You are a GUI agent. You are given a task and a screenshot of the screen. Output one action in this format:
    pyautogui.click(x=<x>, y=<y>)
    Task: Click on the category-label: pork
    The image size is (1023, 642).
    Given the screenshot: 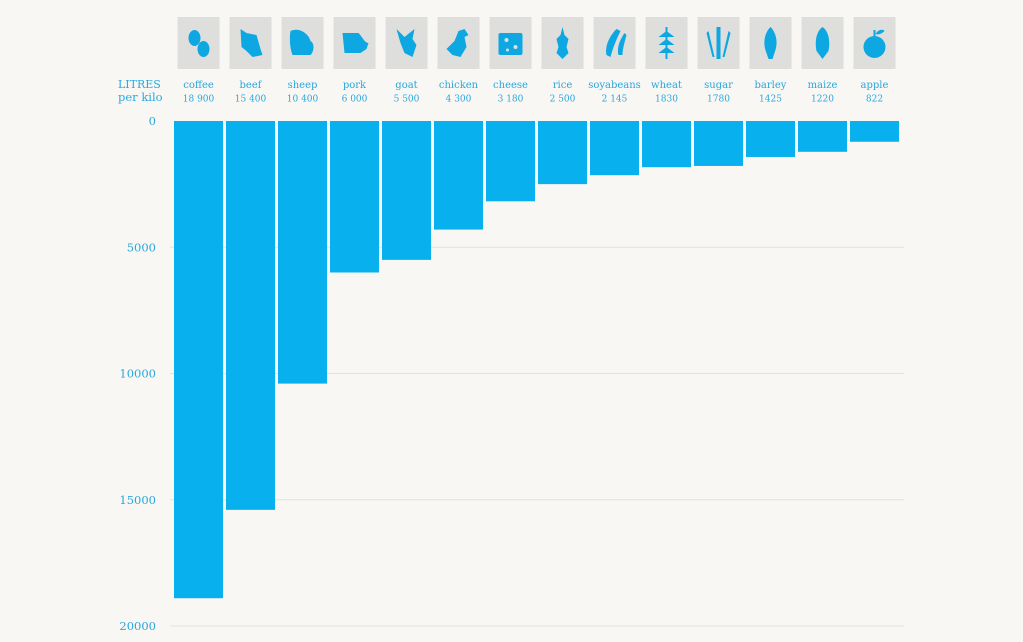 What is the action you would take?
    pyautogui.click(x=355, y=85)
    